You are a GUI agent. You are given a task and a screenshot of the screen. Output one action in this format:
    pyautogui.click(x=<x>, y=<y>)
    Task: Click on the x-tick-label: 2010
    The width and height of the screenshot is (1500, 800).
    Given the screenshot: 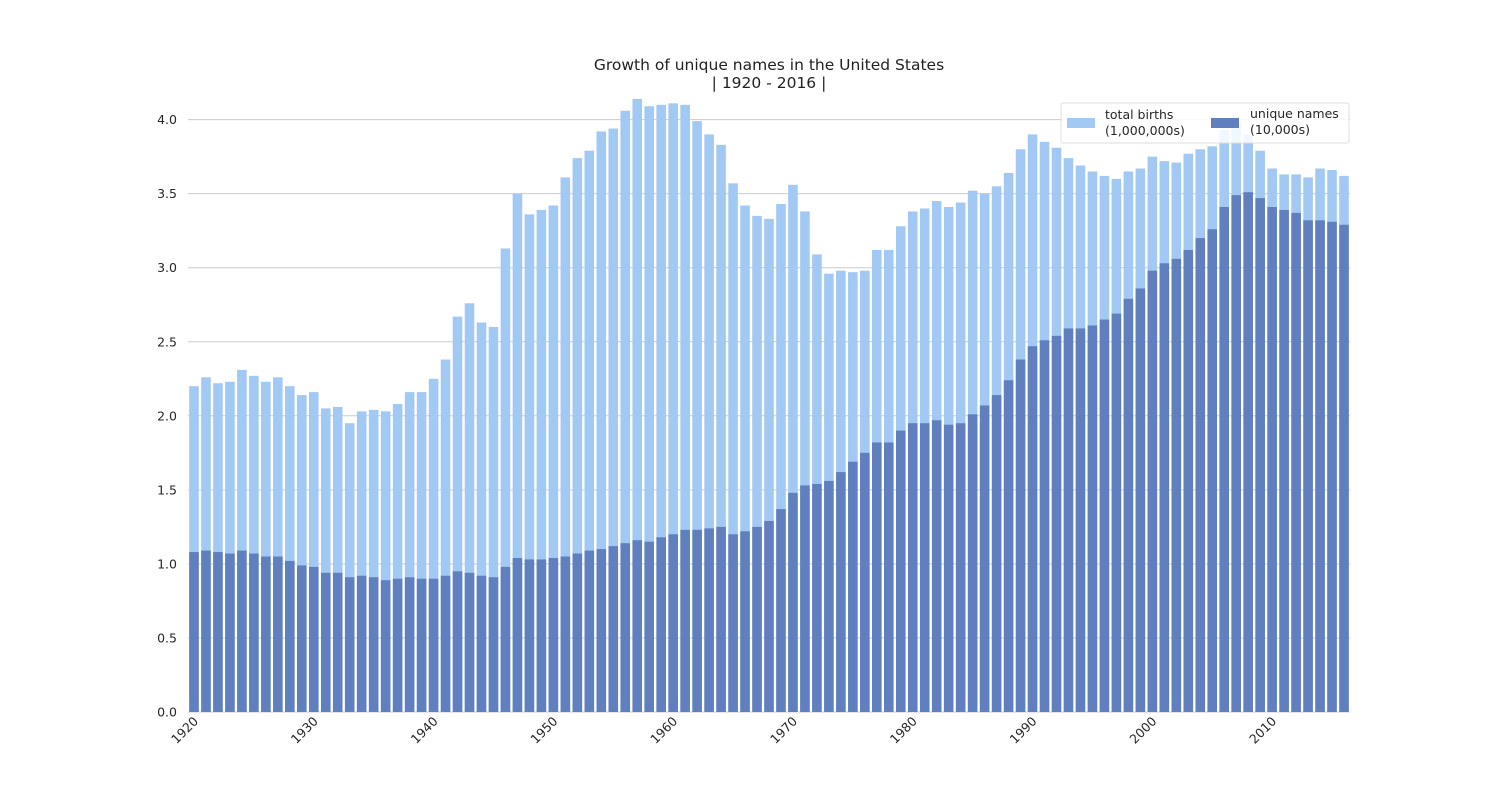 What is the action you would take?
    pyautogui.click(x=1262, y=729)
    